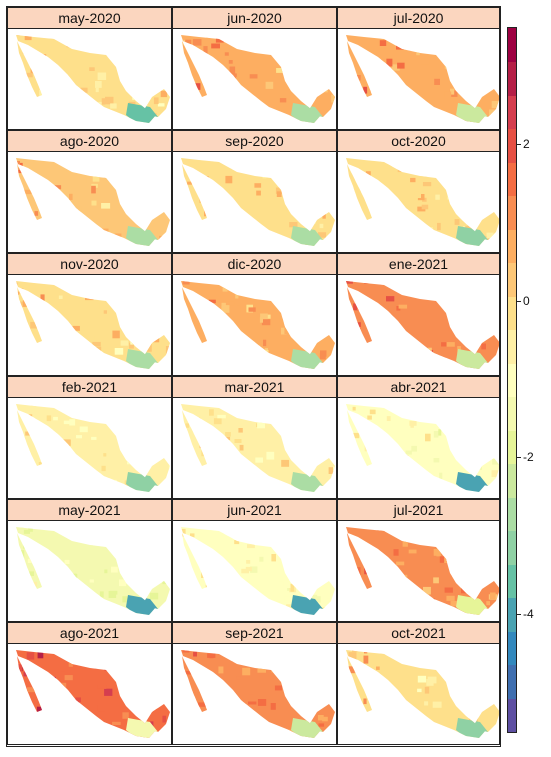 This screenshot has height=757, width=551. What do you see at coordinates (89, 510) in the screenshot?
I see `panel-title: may-2021` at bounding box center [89, 510].